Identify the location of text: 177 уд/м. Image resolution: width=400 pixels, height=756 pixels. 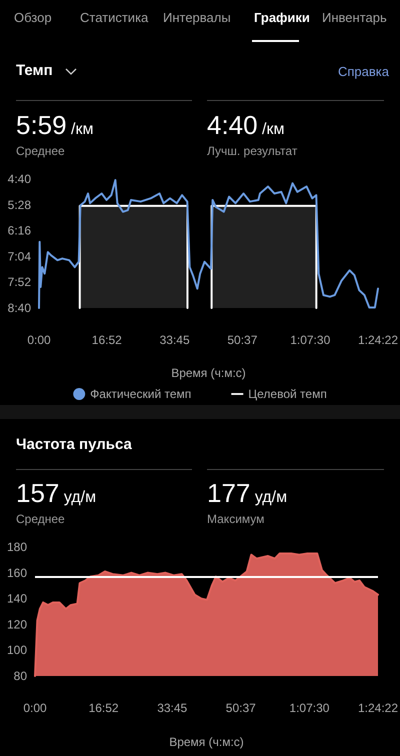
(247, 493).